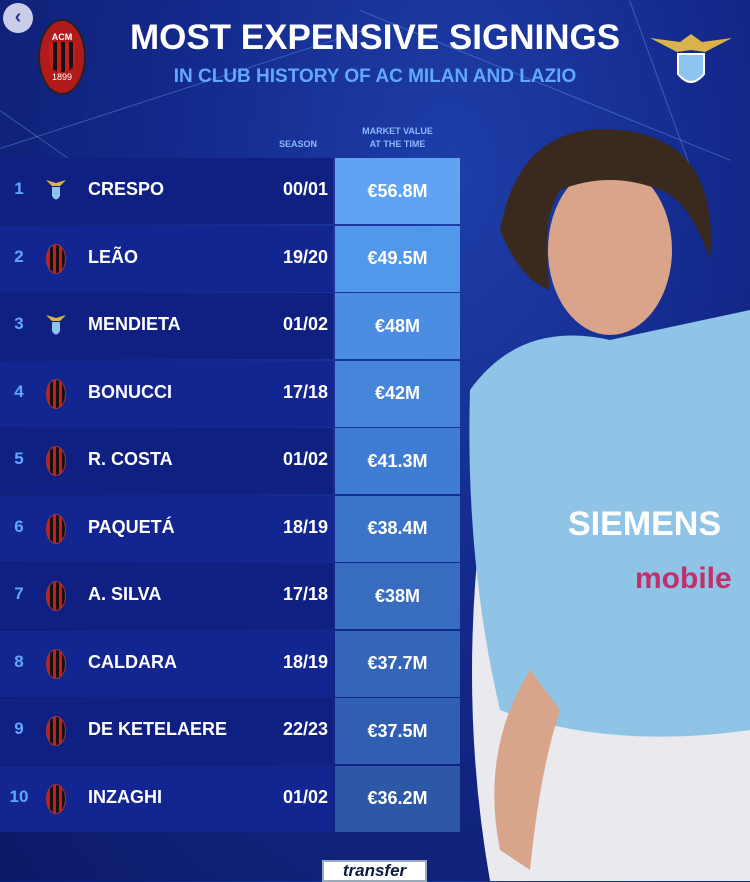  I want to click on rank: 10, so click(19, 796).